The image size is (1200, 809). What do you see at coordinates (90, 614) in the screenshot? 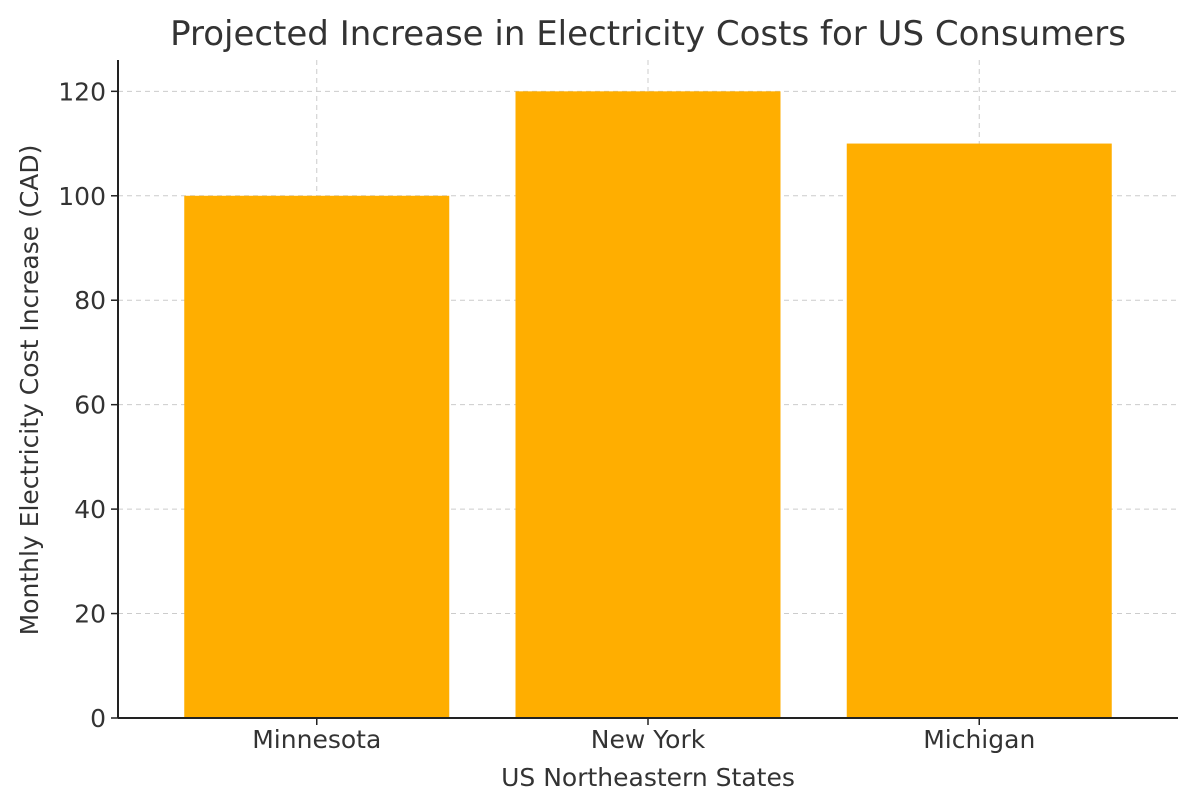
I see `y-tick-label: 20` at bounding box center [90, 614].